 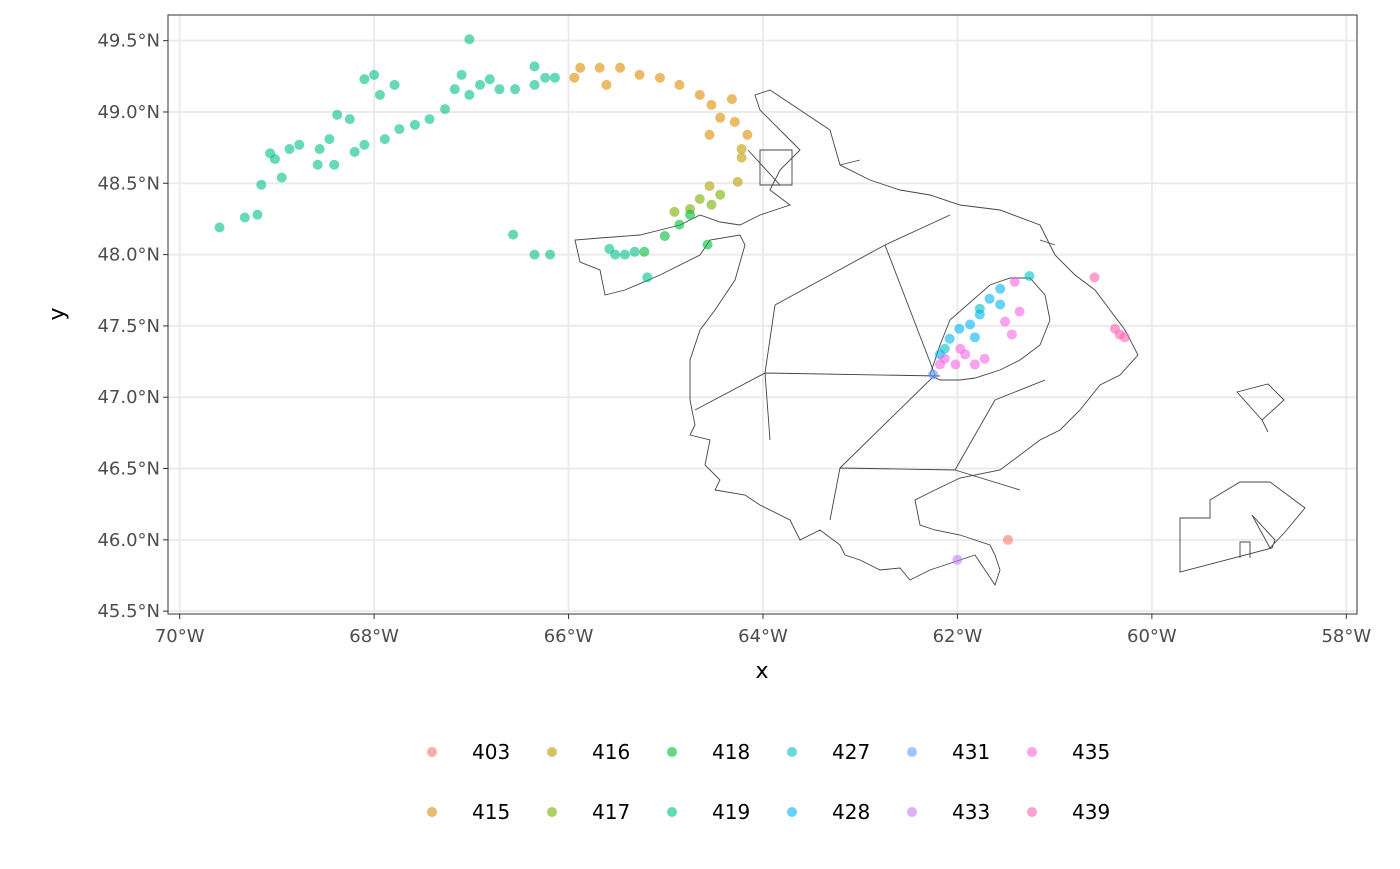 What do you see at coordinates (128, 183) in the screenshot?
I see `y-tick-label: 48.5°N` at bounding box center [128, 183].